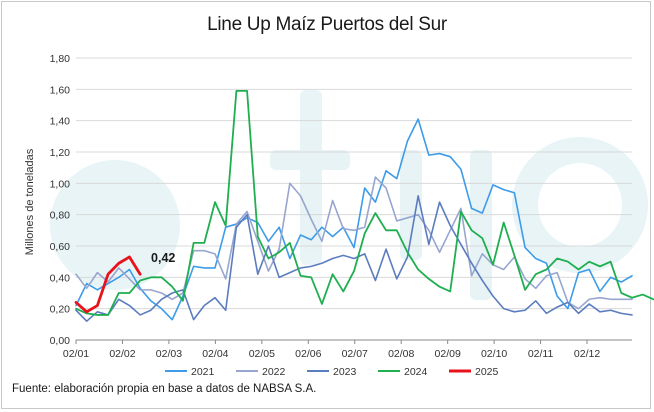 The image size is (654, 412). I want to click on y-tick-label: 0,80, so click(60, 216).